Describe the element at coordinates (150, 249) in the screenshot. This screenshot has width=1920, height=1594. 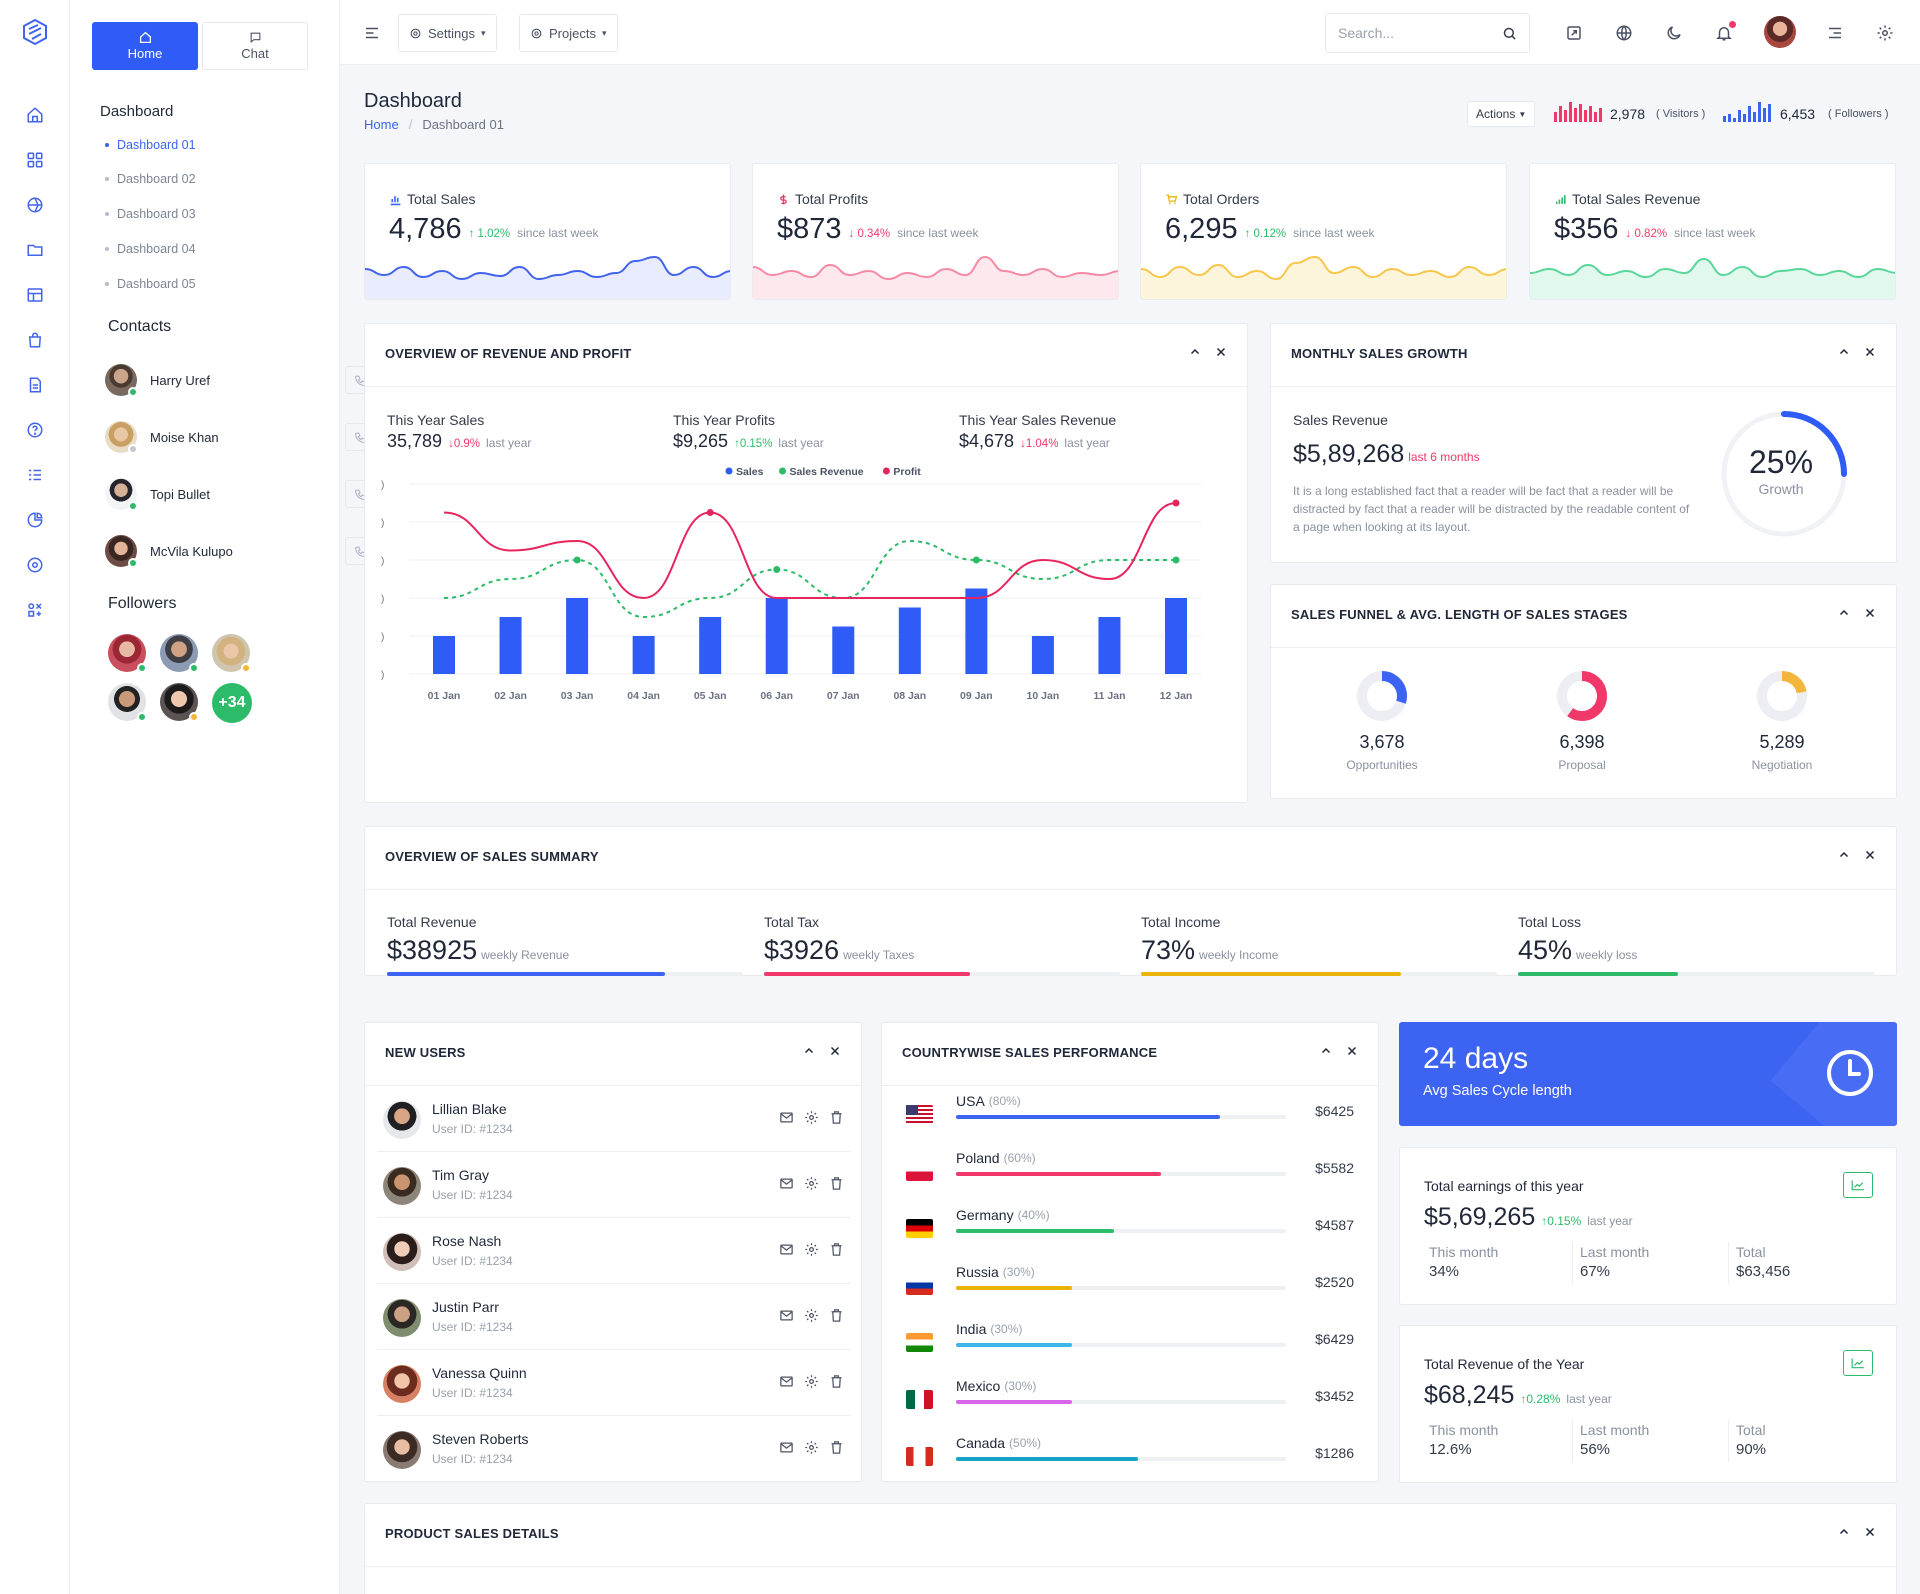
I see `sidebar-link-dashboard-04: Dashboard 04` at that location.